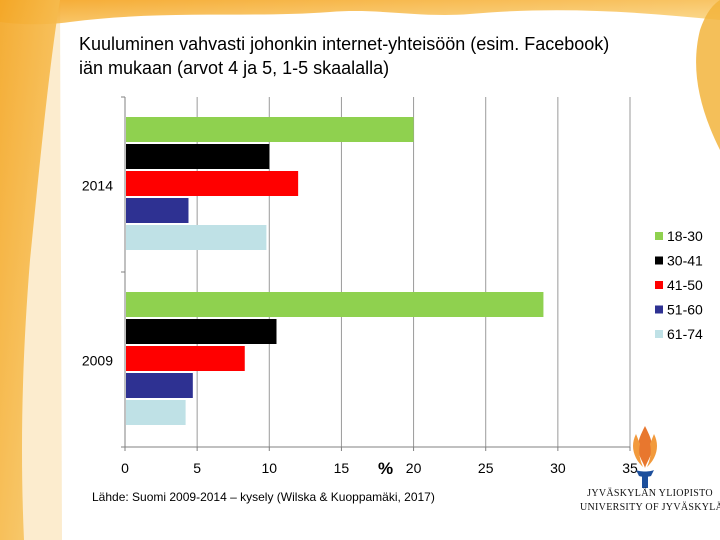 The image size is (720, 540). What do you see at coordinates (486, 468) in the screenshot?
I see `x-tick-label: 25` at bounding box center [486, 468].